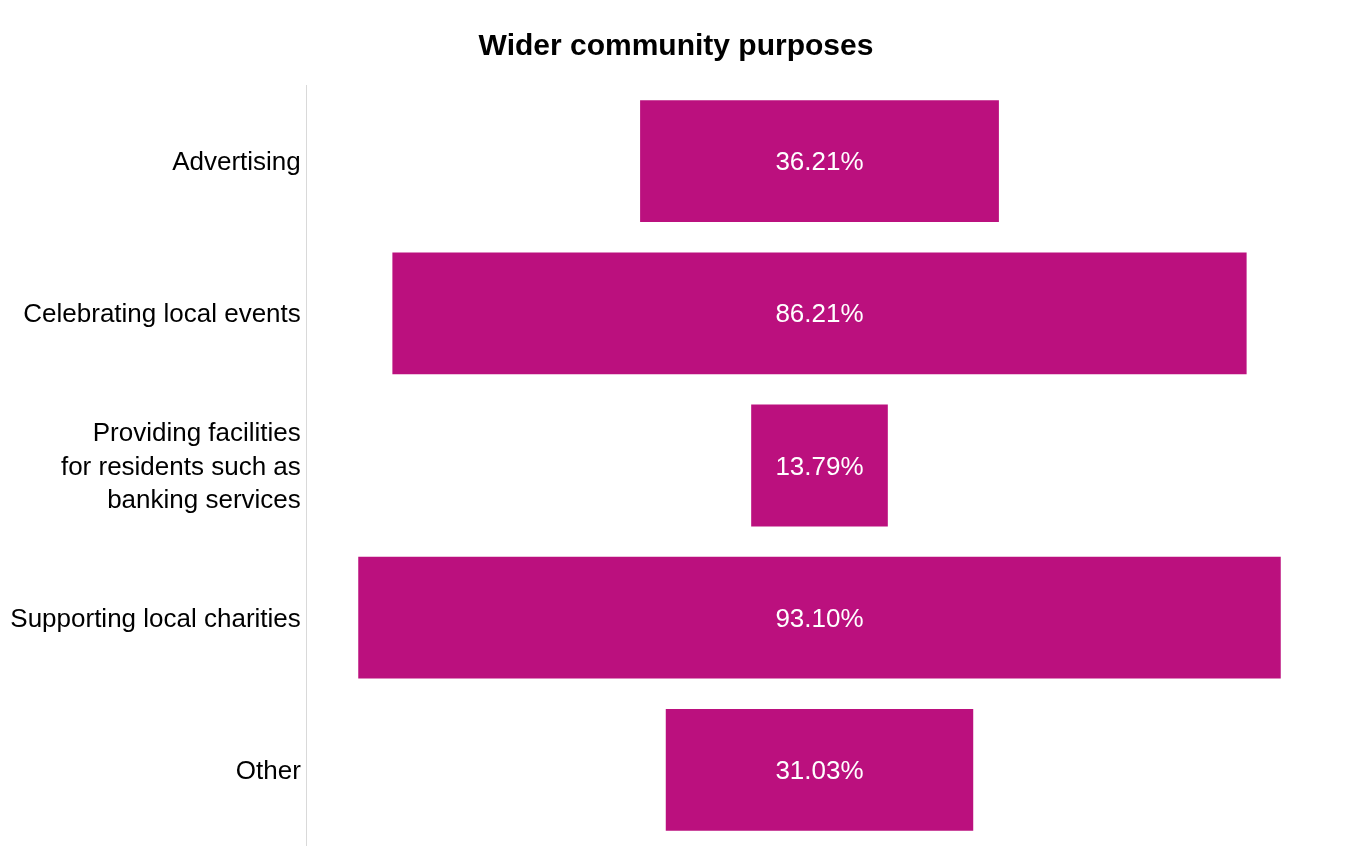 The height and width of the screenshot is (856, 1352). What do you see at coordinates (819, 617) in the screenshot?
I see `data-label: 93.10%` at bounding box center [819, 617].